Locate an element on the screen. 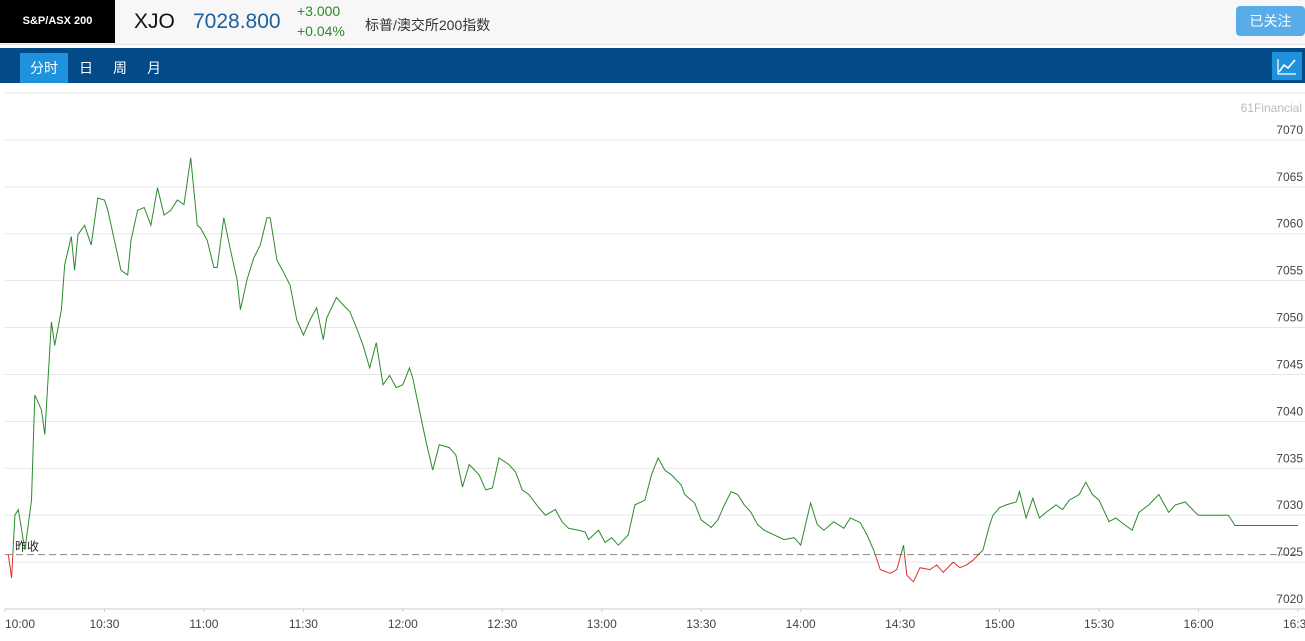  tab: 分时 is located at coordinates (44, 68).